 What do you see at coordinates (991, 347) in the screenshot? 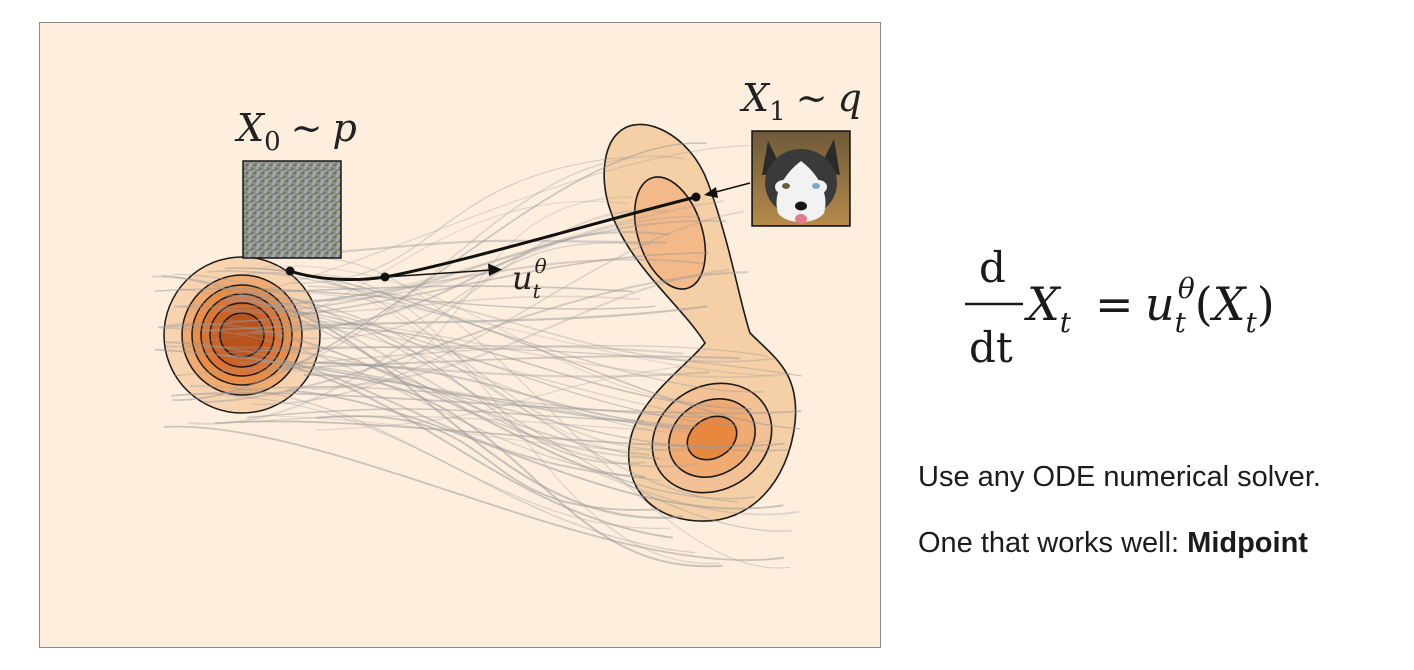
I see `equation-denominator: dt` at bounding box center [991, 347].